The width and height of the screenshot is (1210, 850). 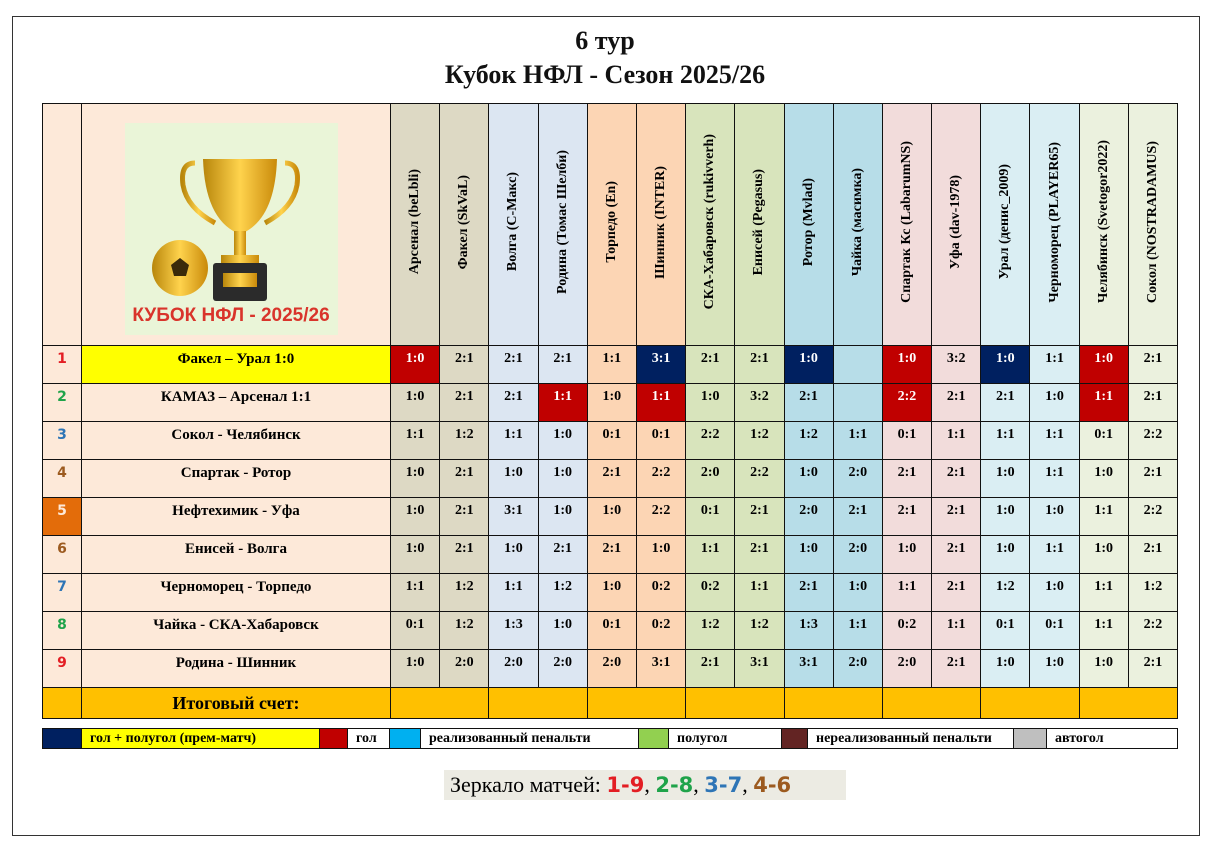 I want to click on column-header-label: Ротор (Mvlad), so click(x=808, y=222).